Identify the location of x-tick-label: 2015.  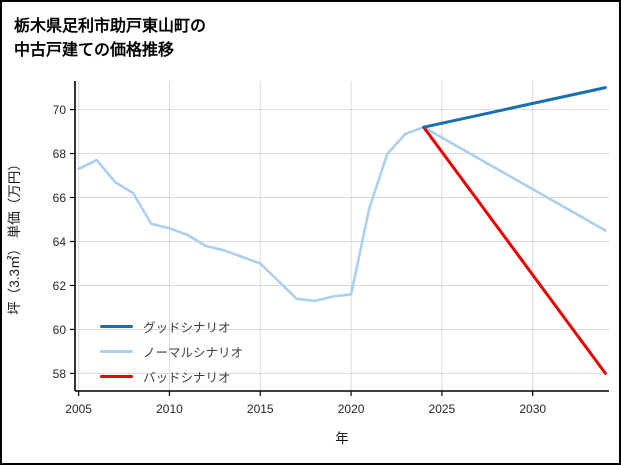
(260, 409).